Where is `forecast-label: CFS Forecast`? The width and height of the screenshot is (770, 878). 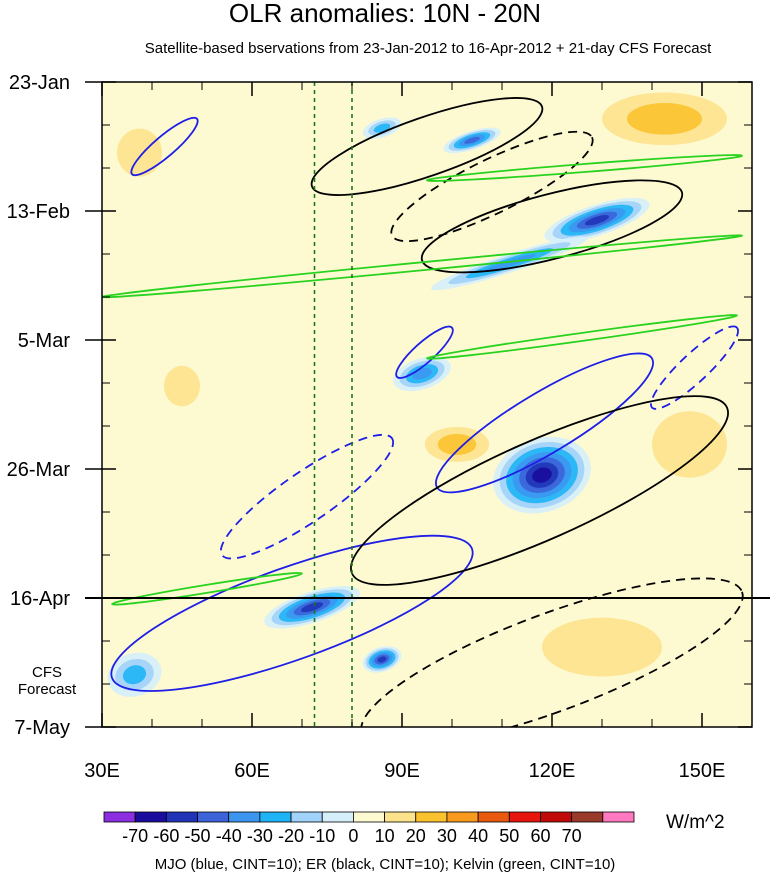 forecast-label: CFS Forecast is located at coordinates (47, 681).